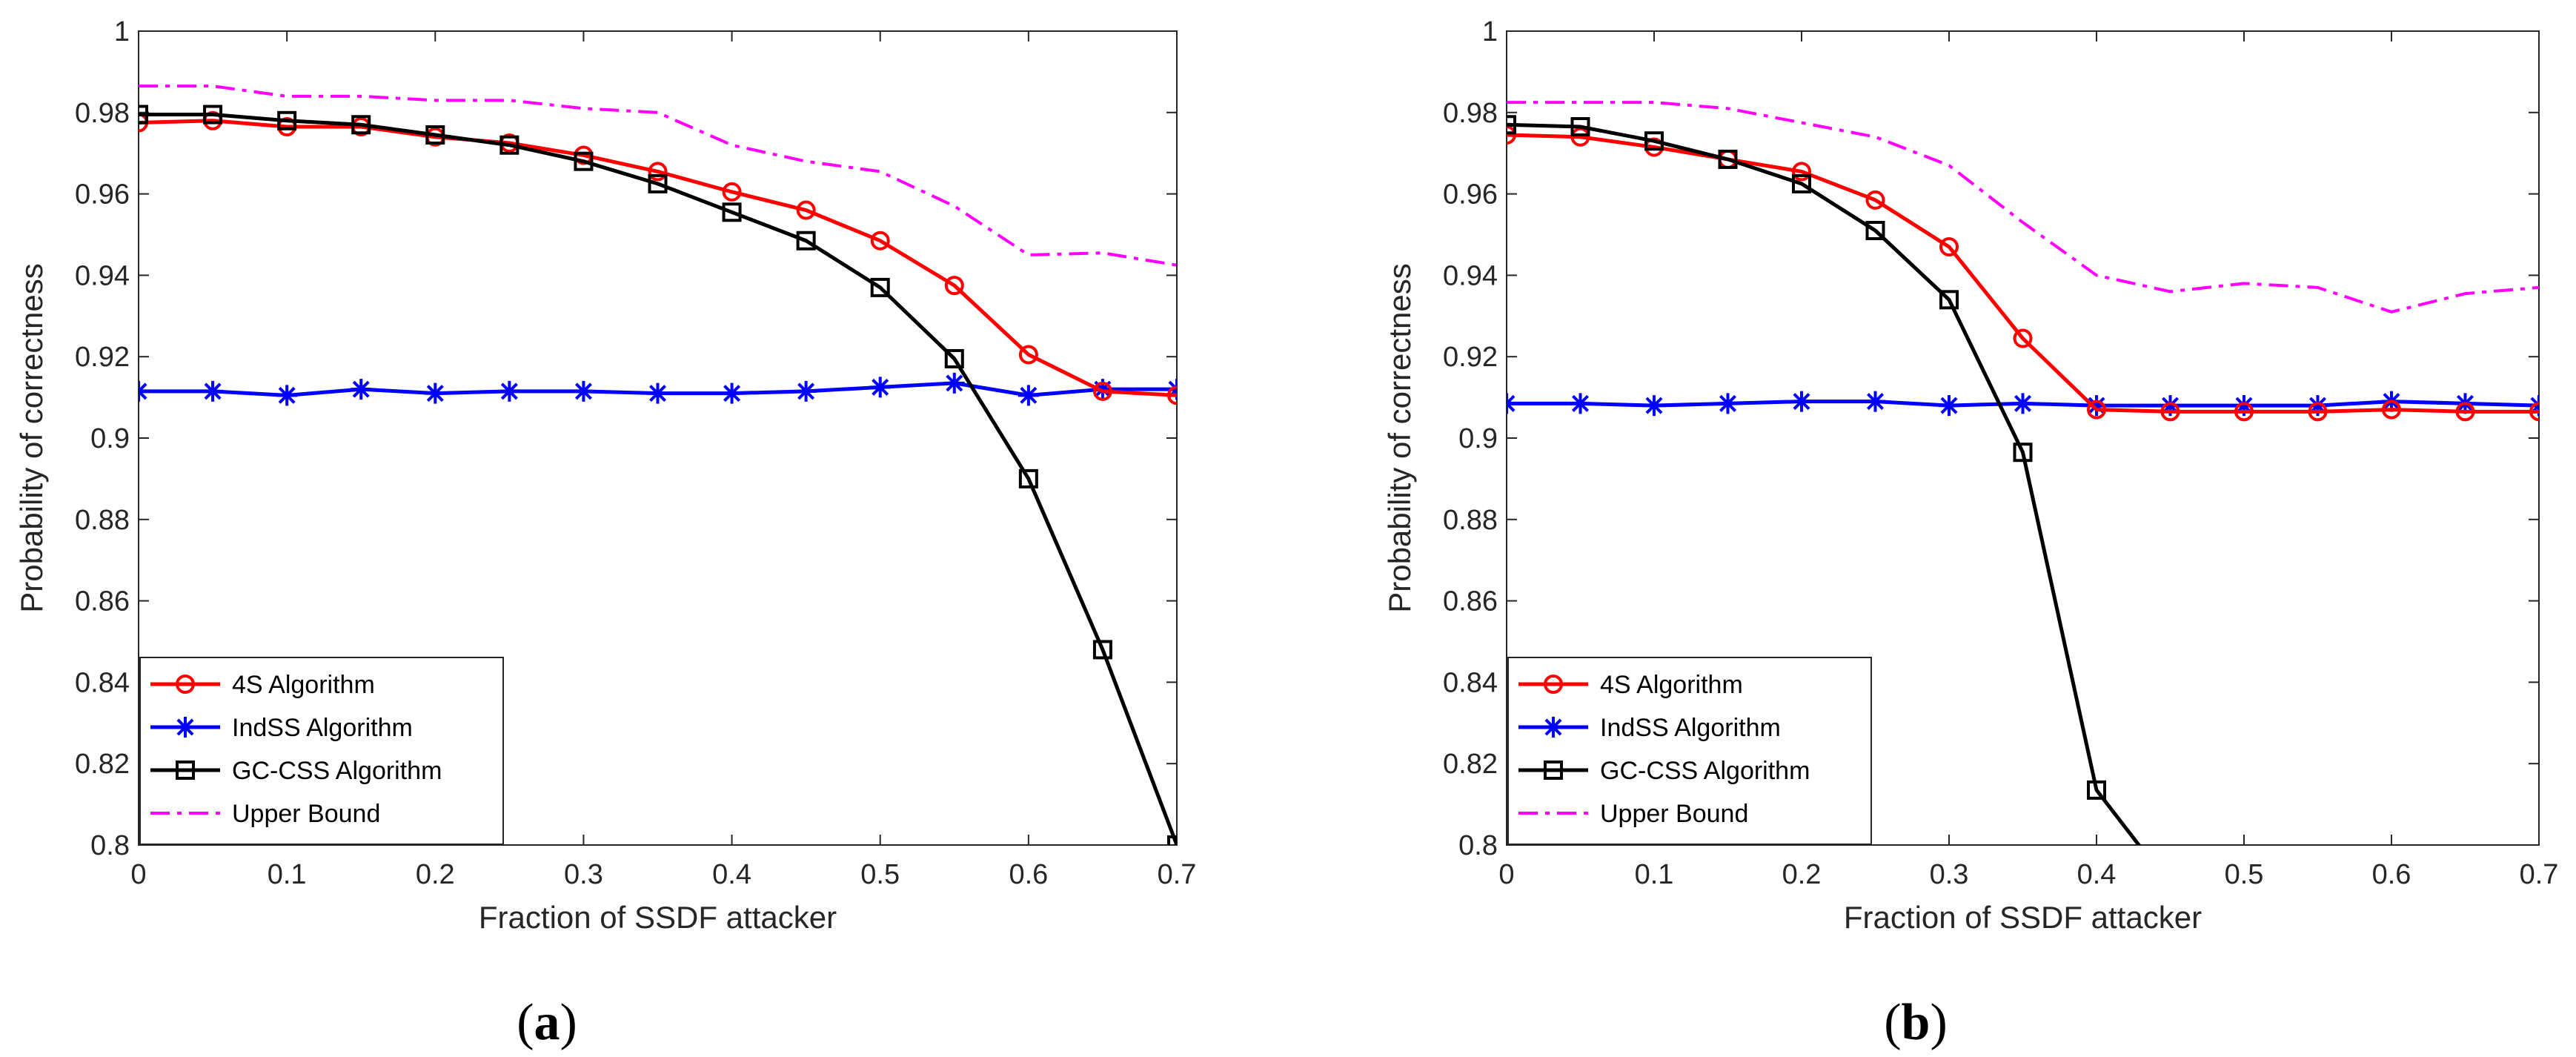 The height and width of the screenshot is (1057, 2576). Describe the element at coordinates (1705, 771) in the screenshot. I see `legend-label: GC-CSS Algorithm` at that location.